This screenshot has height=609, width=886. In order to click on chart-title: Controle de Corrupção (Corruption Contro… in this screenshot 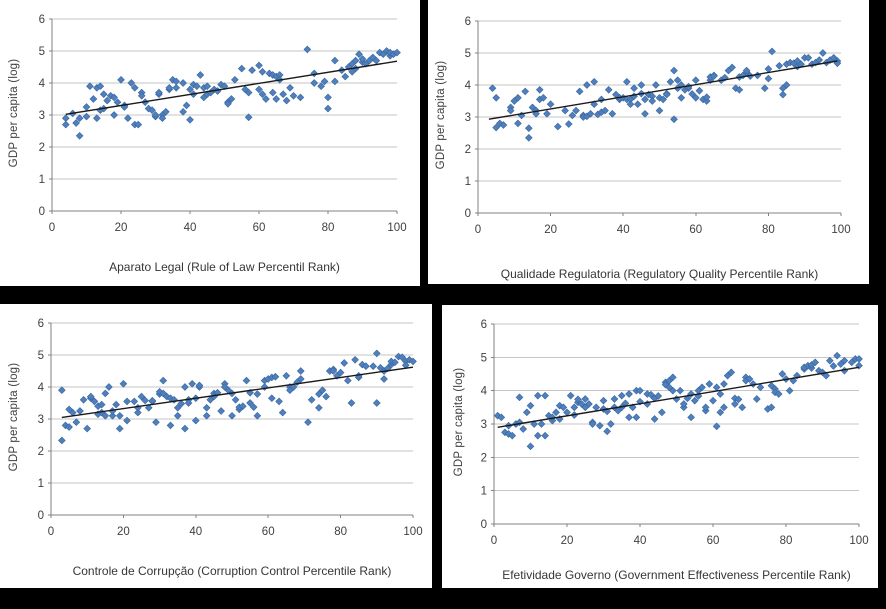, I will do `click(232, 571)`.